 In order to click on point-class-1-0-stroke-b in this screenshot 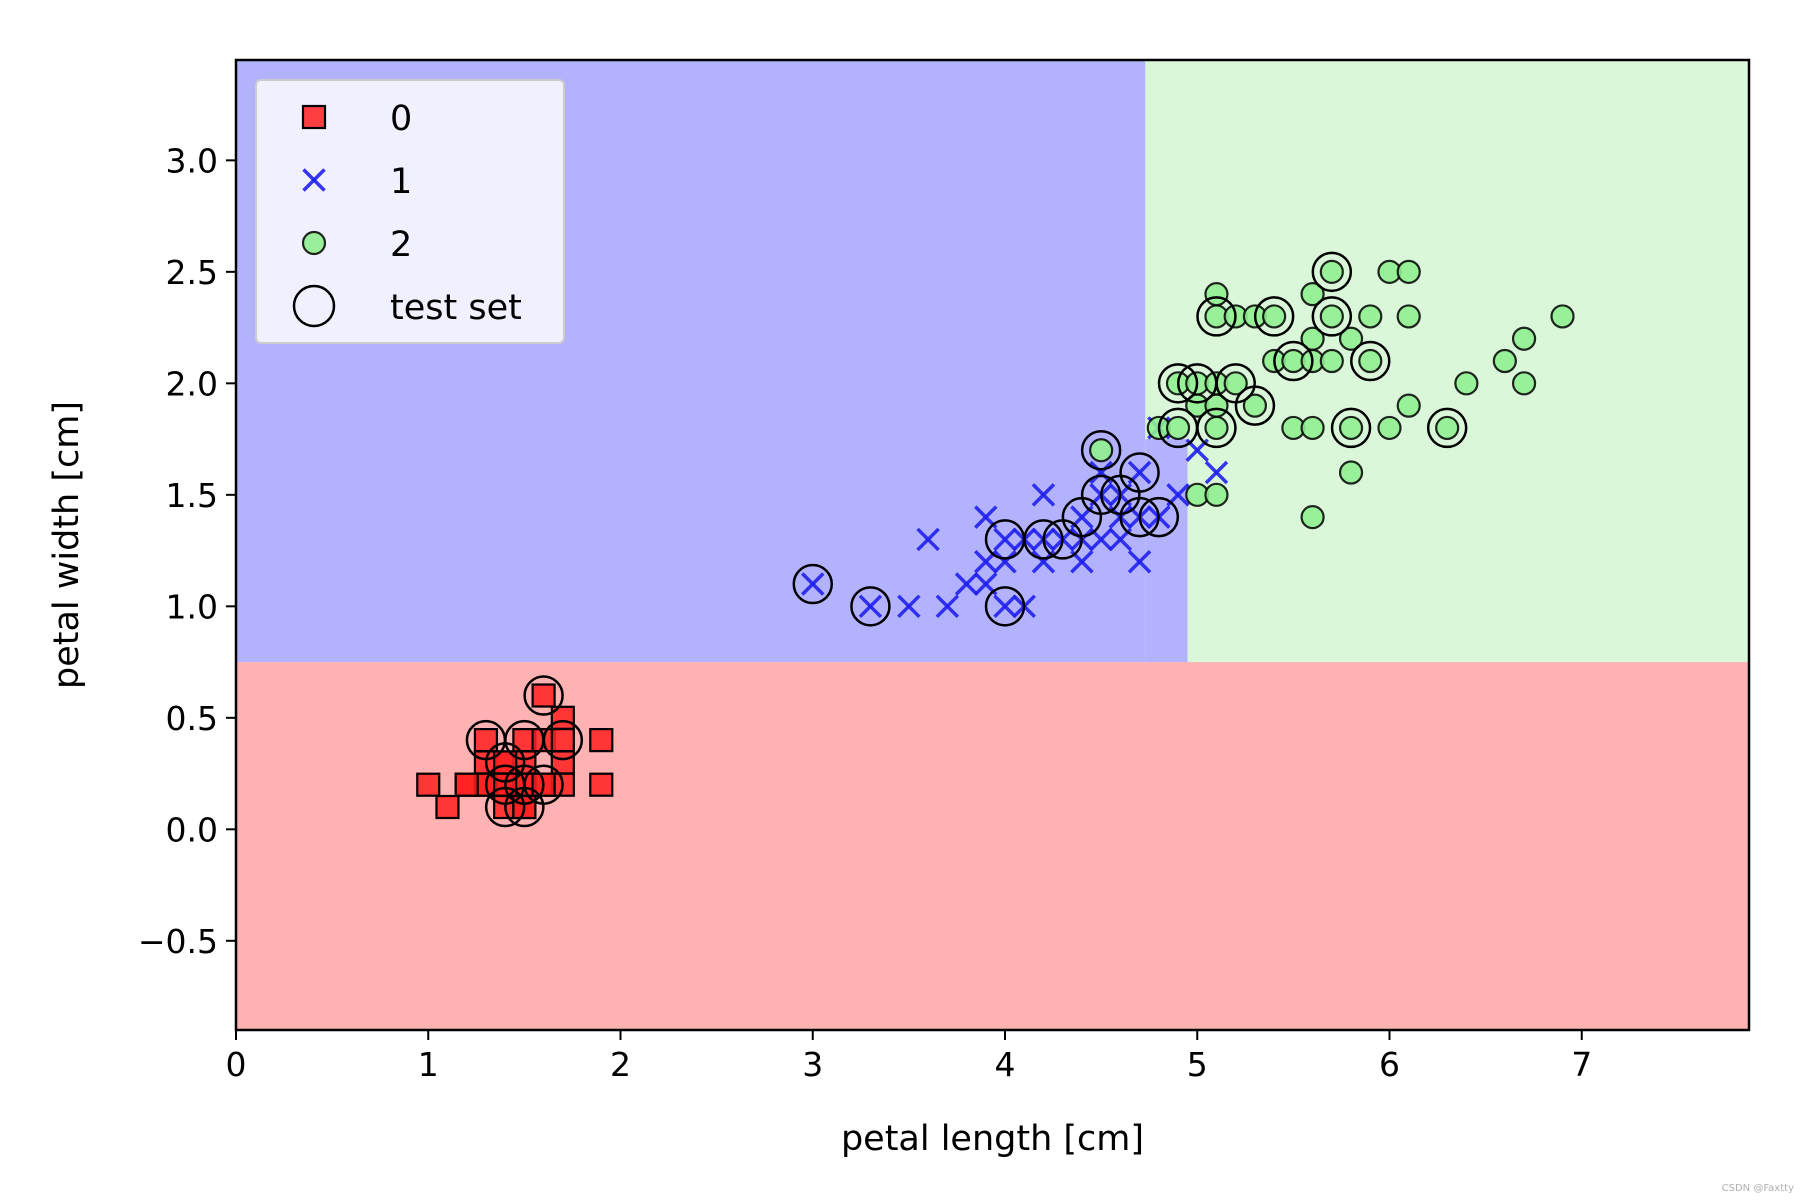, I will do `click(813, 584)`.